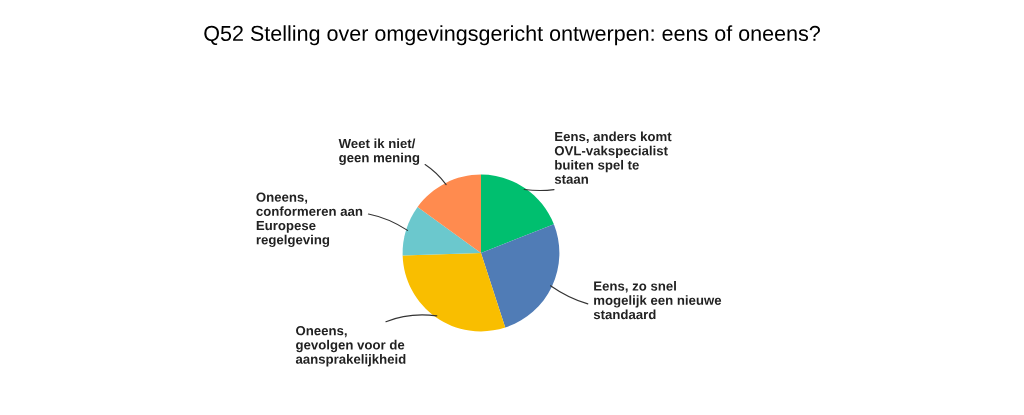  What do you see at coordinates (379, 151) in the screenshot?
I see `slice-label: Weet ik niet/ geen mening` at bounding box center [379, 151].